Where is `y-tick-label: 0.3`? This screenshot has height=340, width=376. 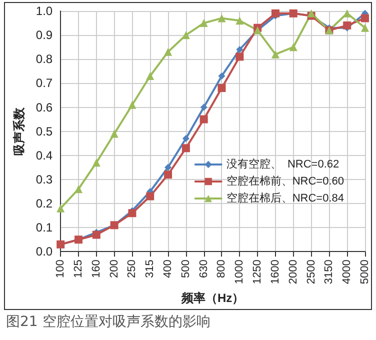 y-tick-label: 0.3 is located at coordinates (44, 179).